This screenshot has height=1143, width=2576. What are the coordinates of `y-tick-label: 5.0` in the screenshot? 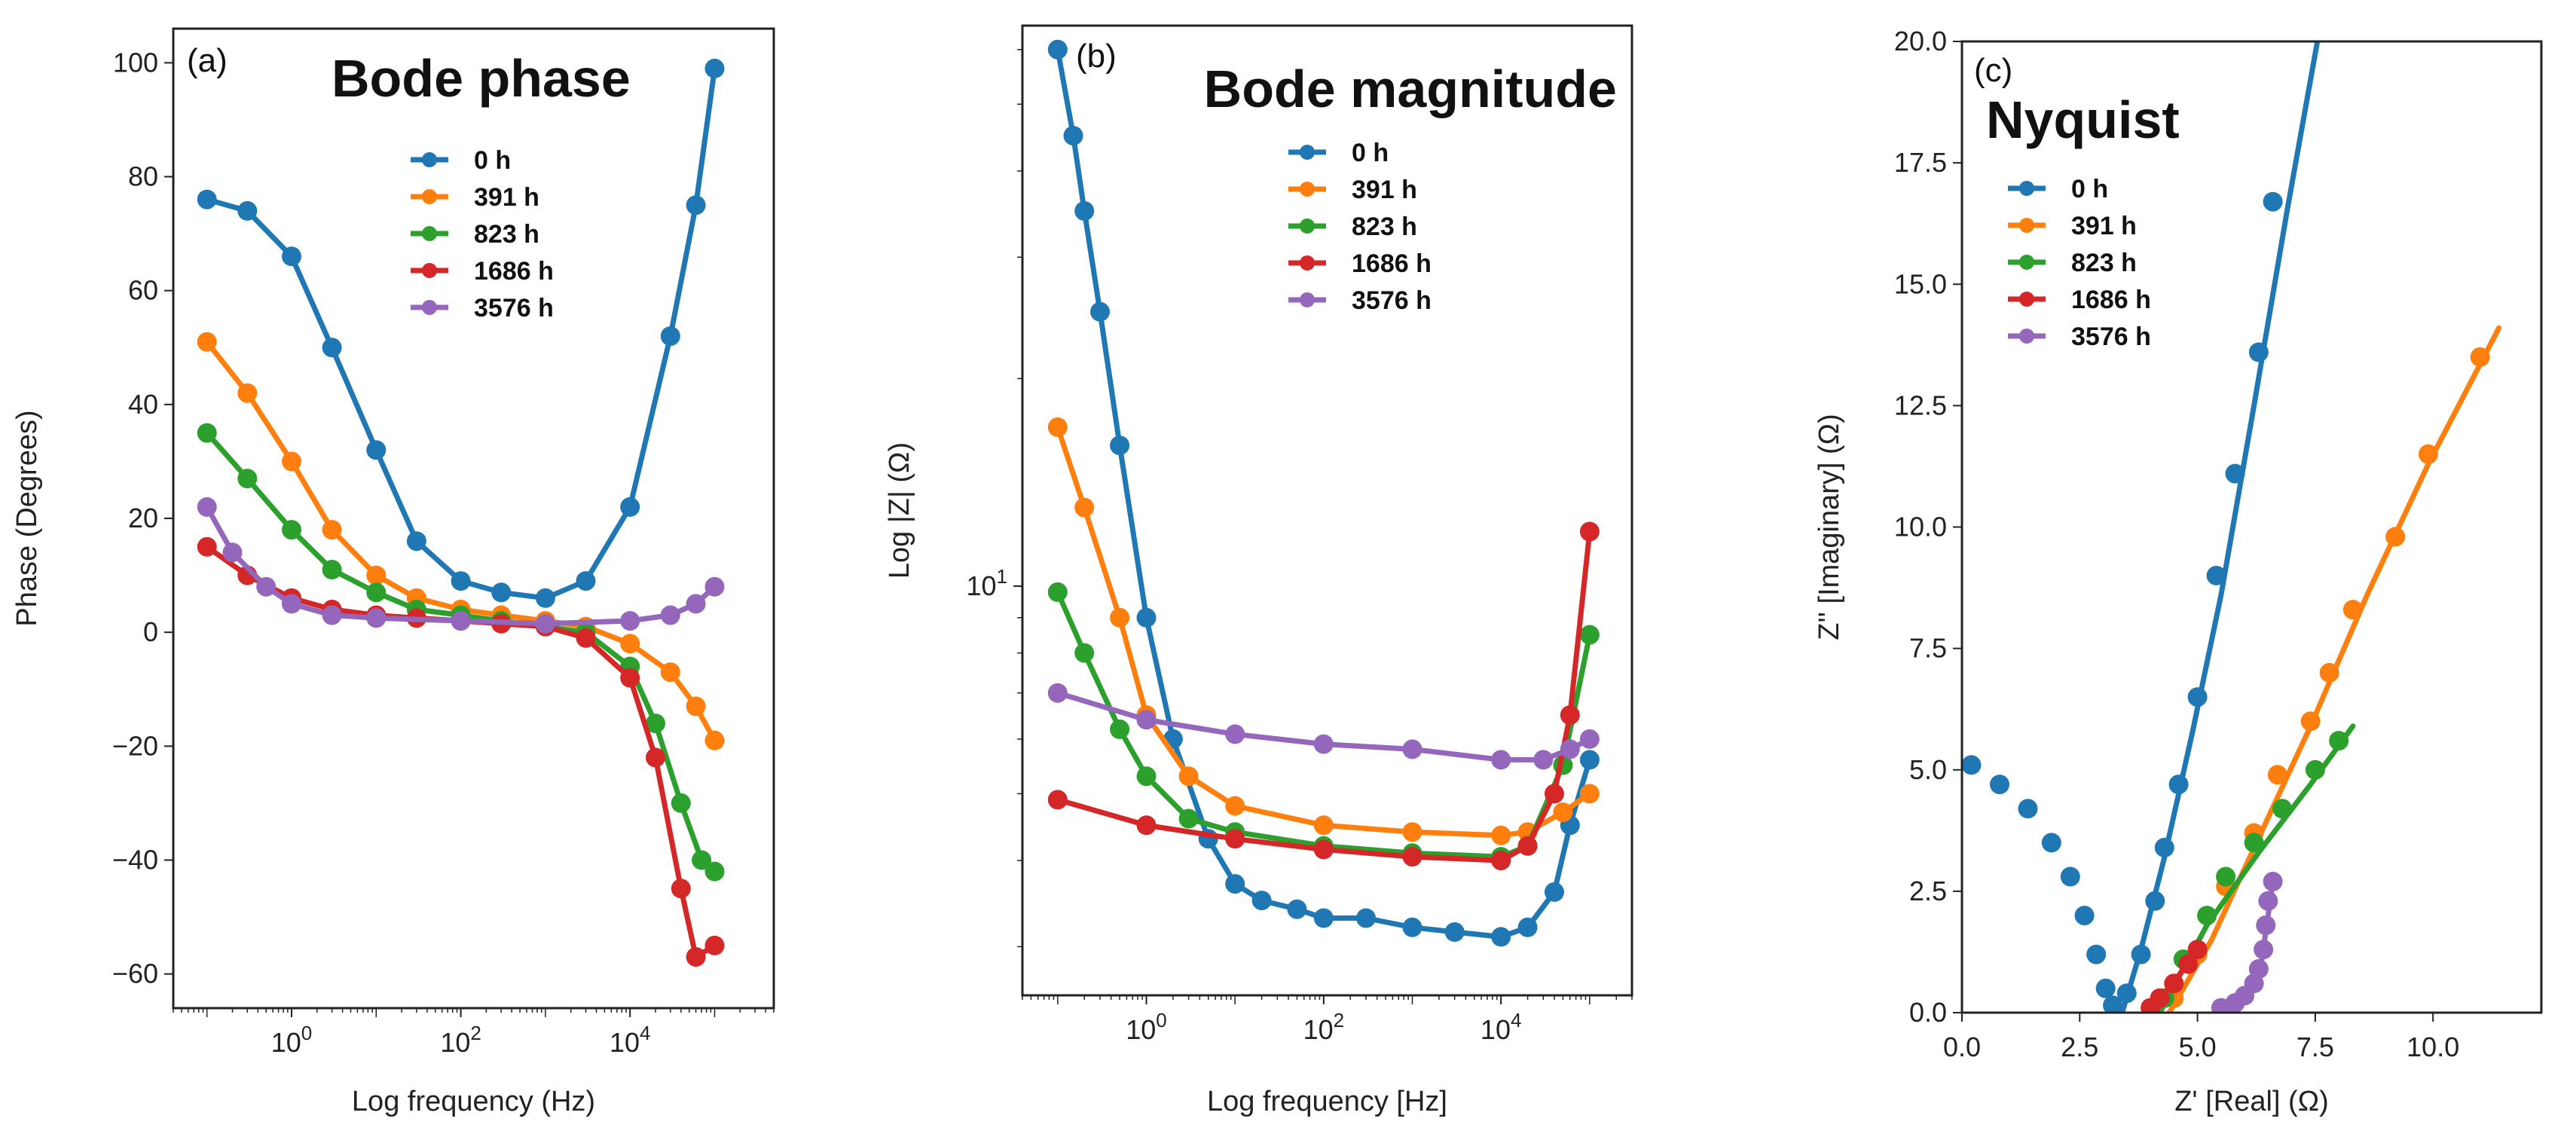 It's located at (1928, 769).